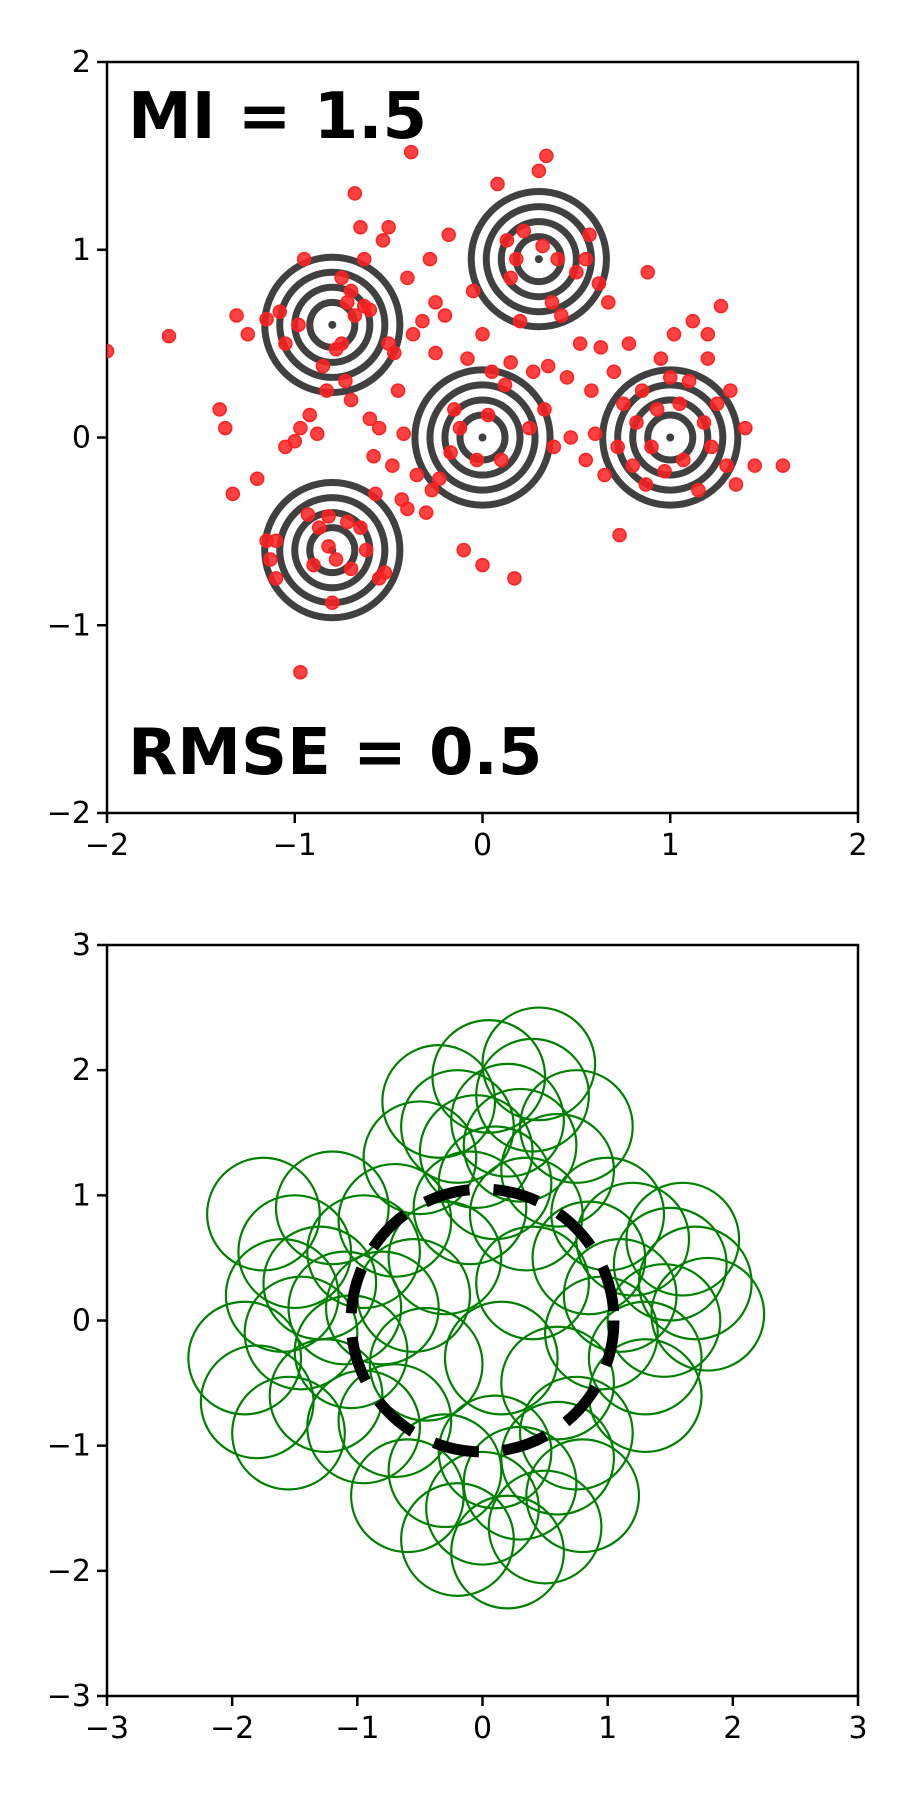 Image resolution: width=900 pixels, height=1800 pixels. I want to click on top-panel-ytick-label: 0, so click(81, 438).